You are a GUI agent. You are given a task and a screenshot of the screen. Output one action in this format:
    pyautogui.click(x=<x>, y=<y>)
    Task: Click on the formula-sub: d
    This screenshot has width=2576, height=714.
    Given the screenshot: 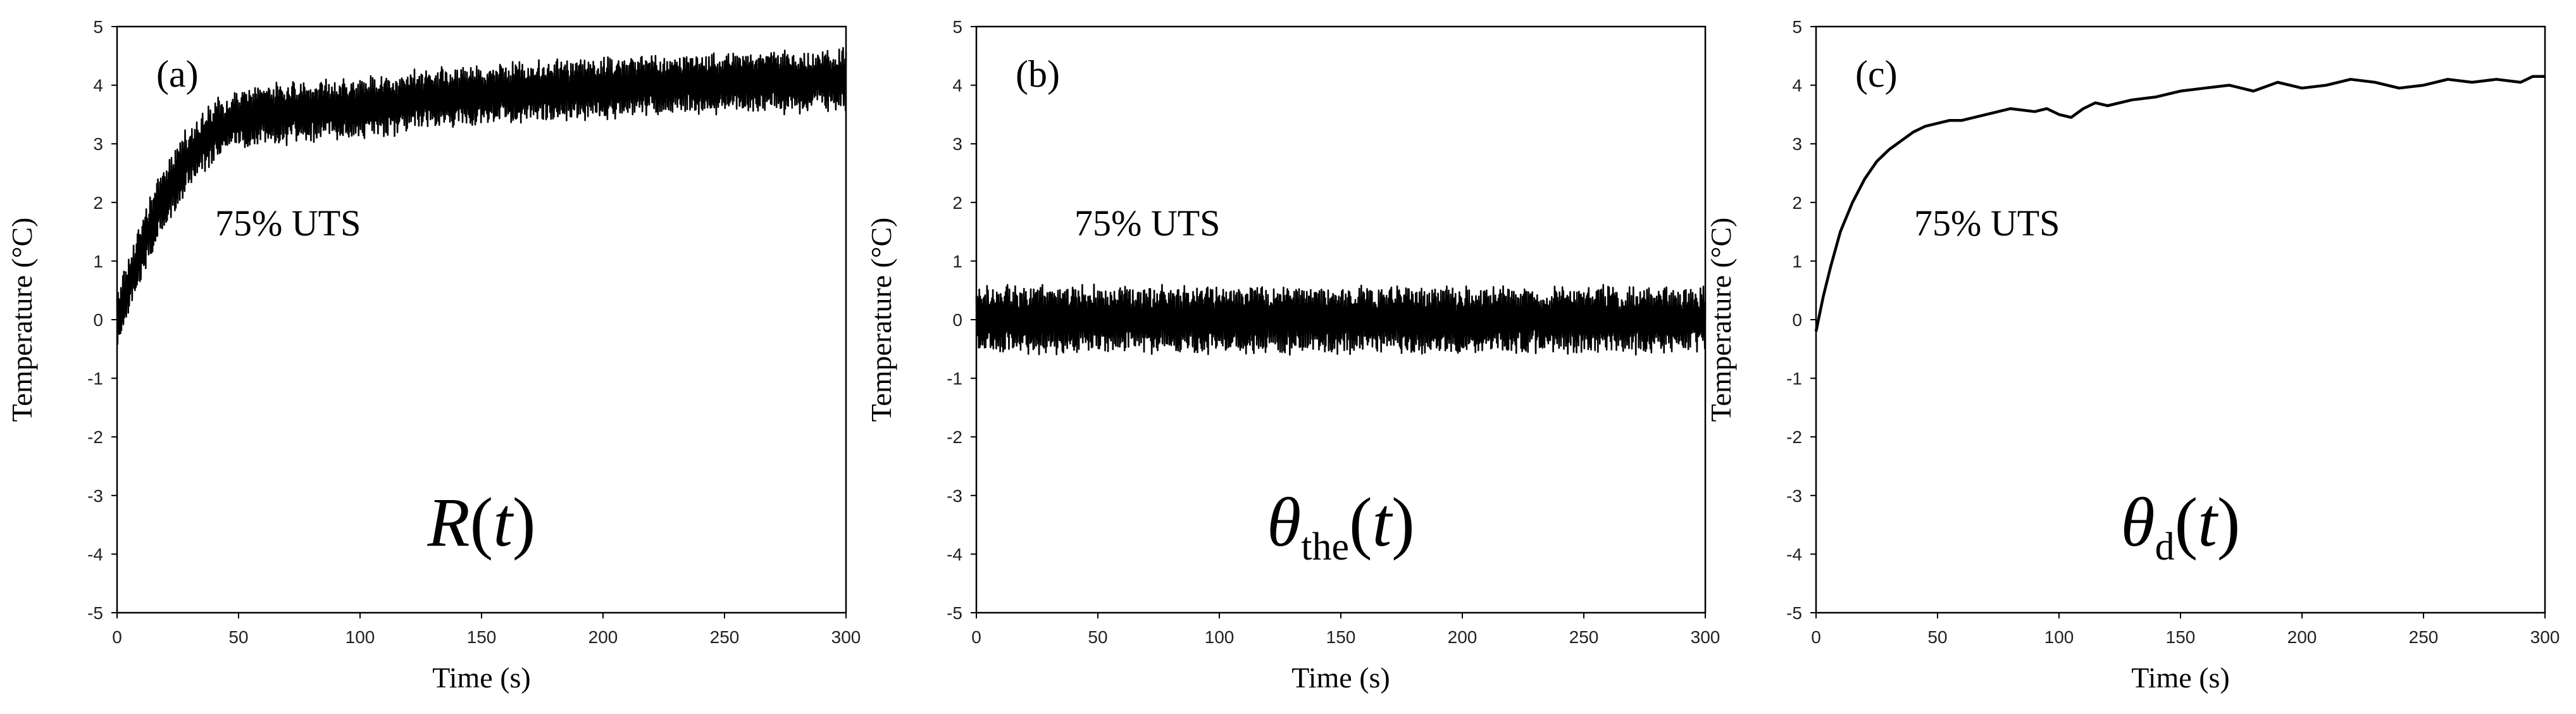 What is the action you would take?
    pyautogui.click(x=2165, y=546)
    